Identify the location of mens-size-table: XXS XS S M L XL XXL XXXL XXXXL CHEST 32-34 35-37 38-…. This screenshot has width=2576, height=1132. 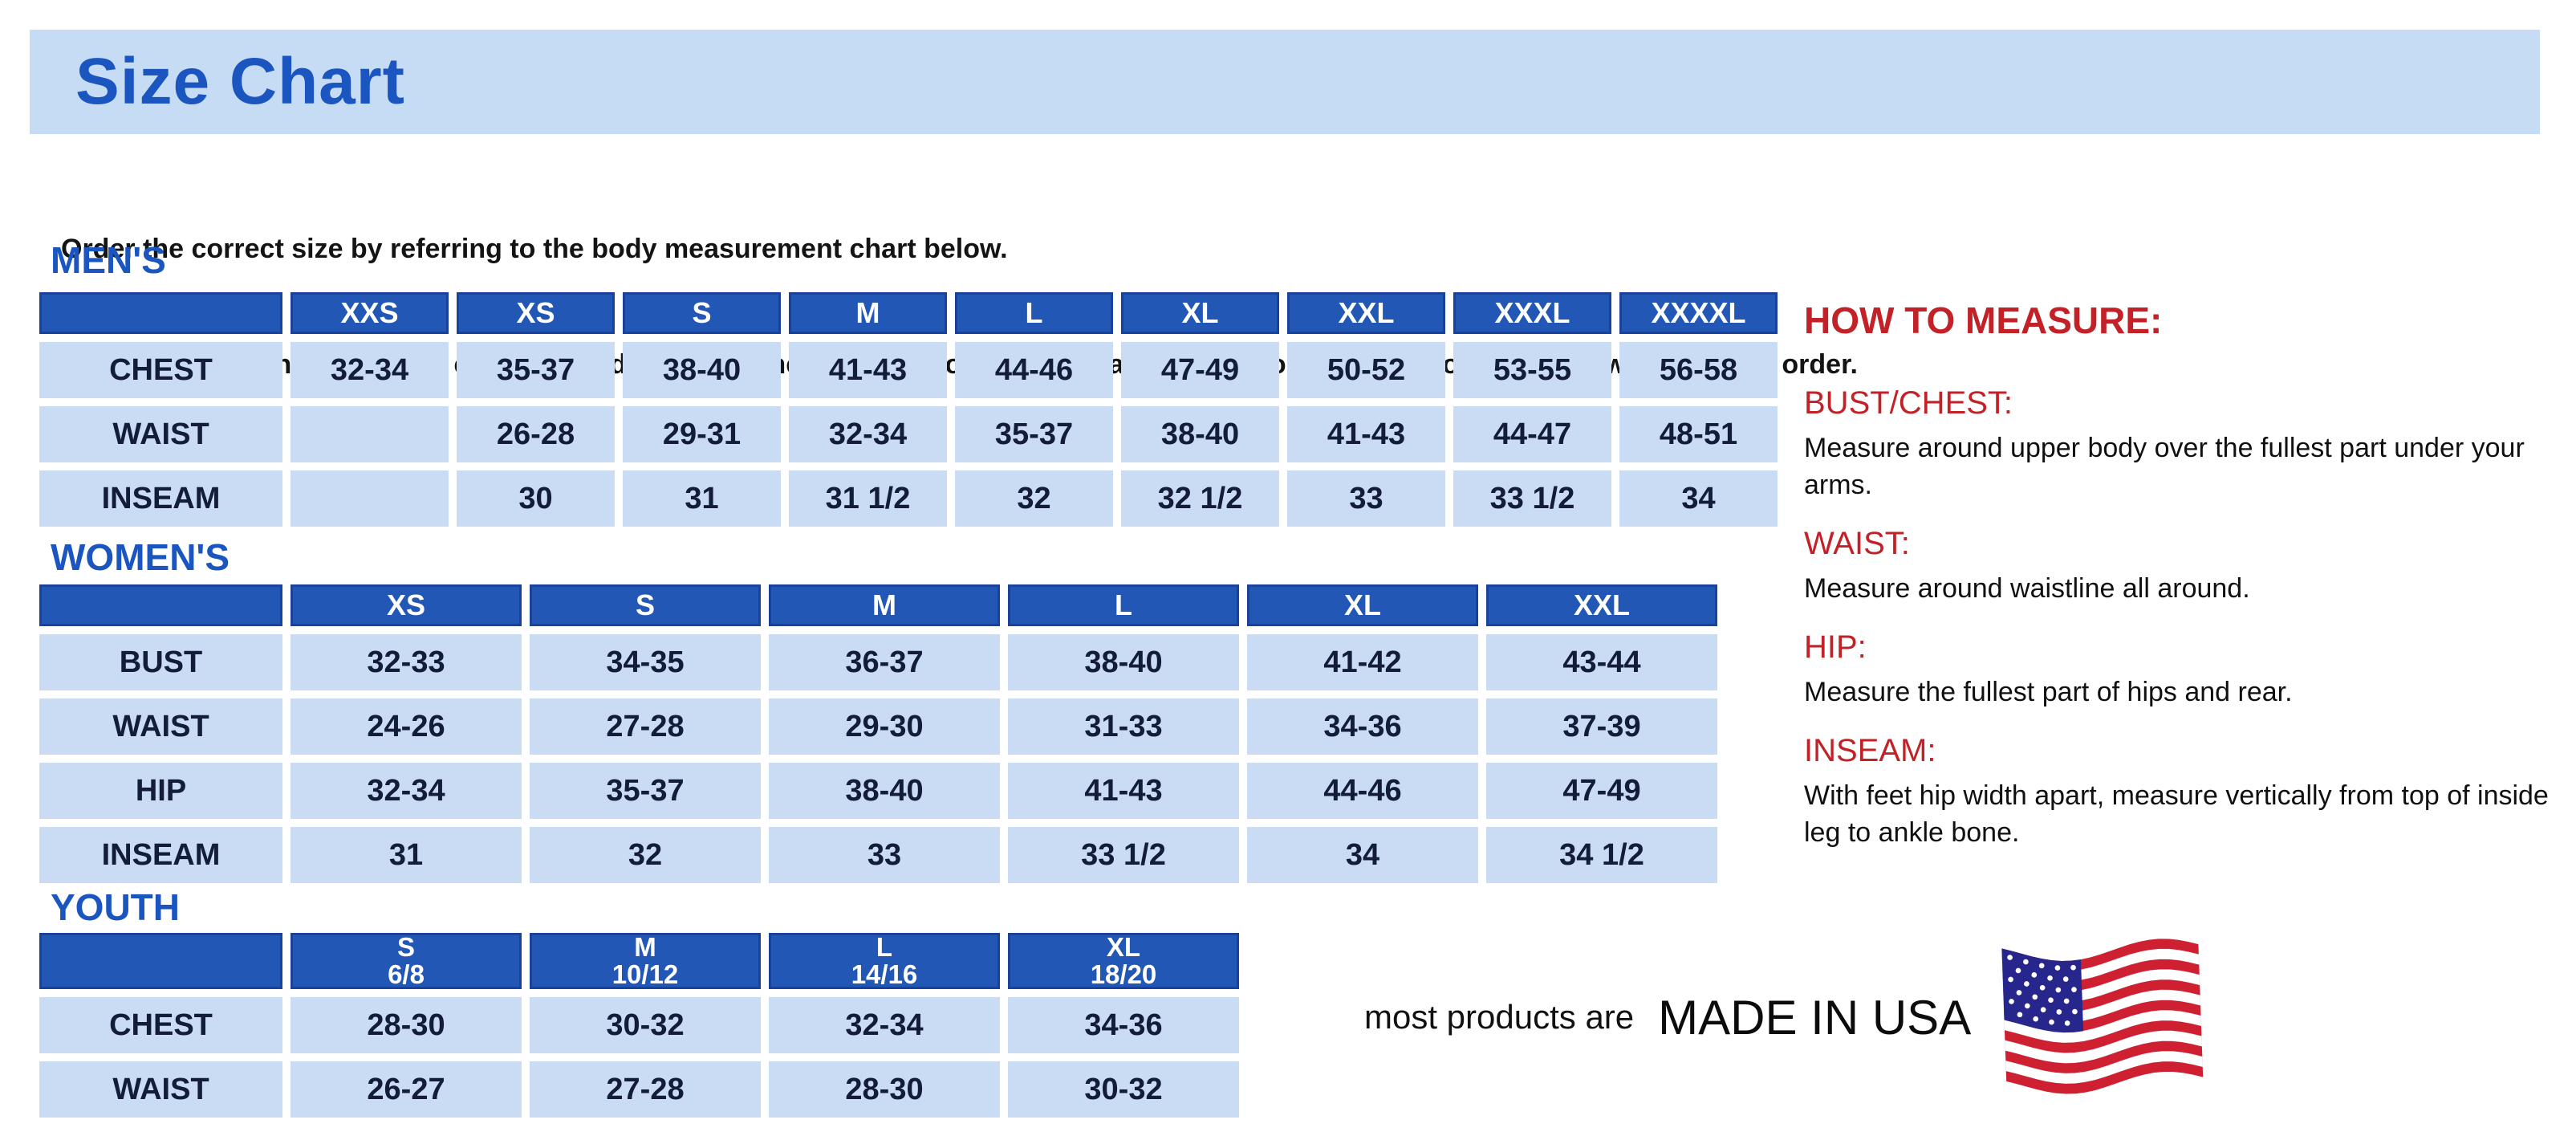
(909, 409).